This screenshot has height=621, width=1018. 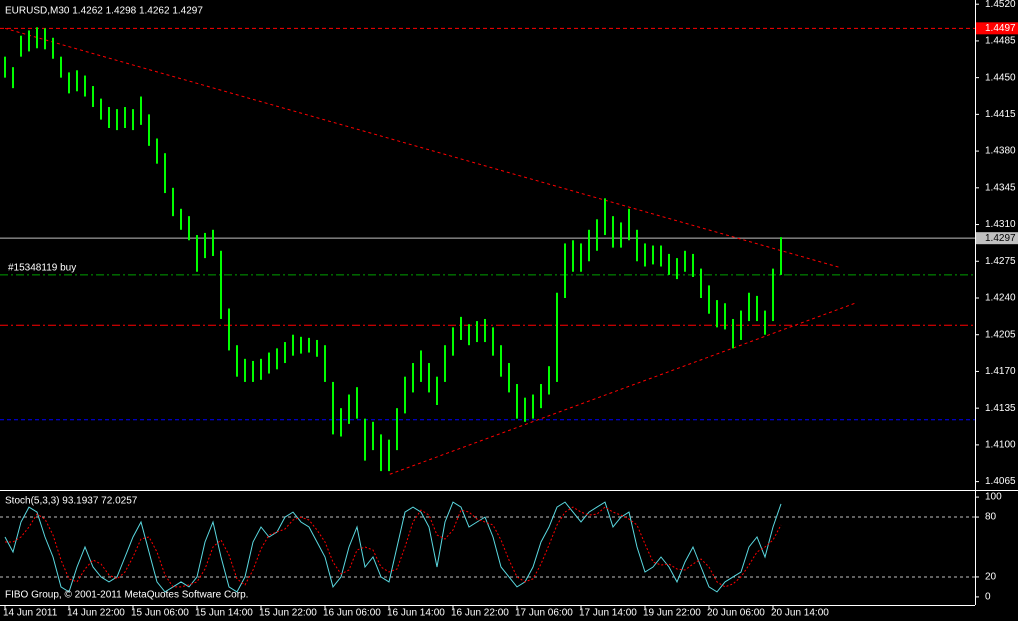 I want to click on price-label: 1.4497, so click(x=1000, y=28).